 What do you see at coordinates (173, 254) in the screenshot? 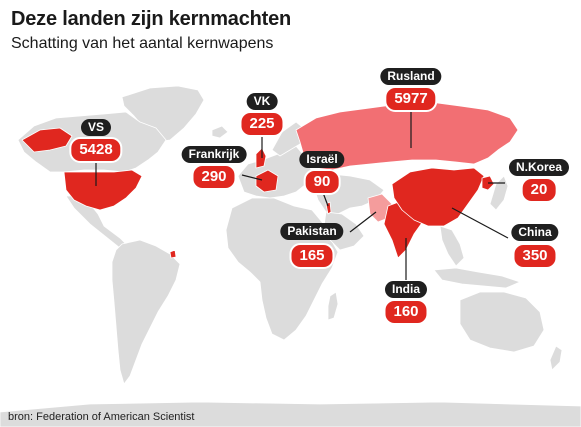
I see `french-guiana-shape` at bounding box center [173, 254].